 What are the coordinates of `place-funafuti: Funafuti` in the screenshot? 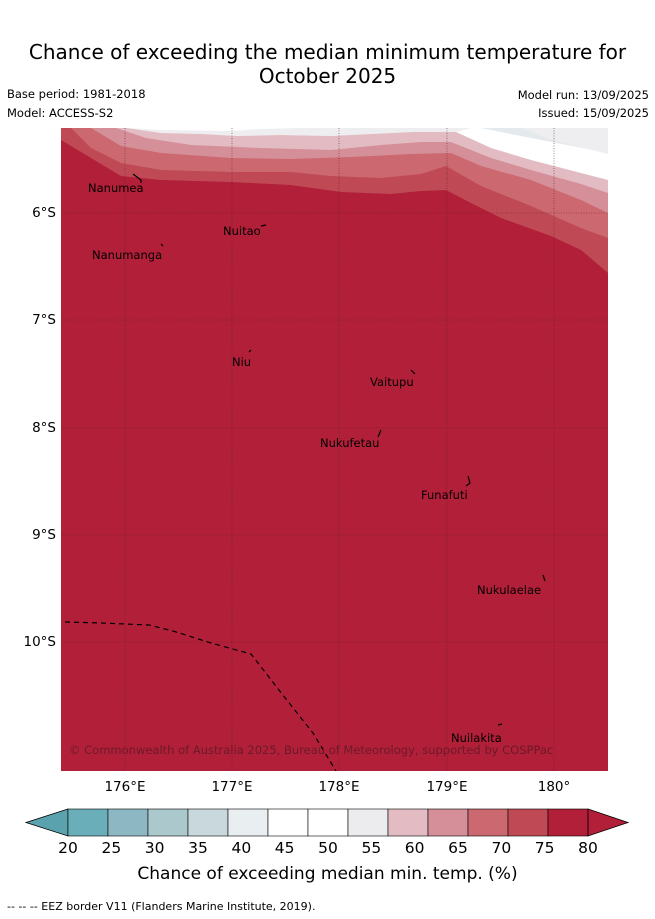 It's located at (444, 495).